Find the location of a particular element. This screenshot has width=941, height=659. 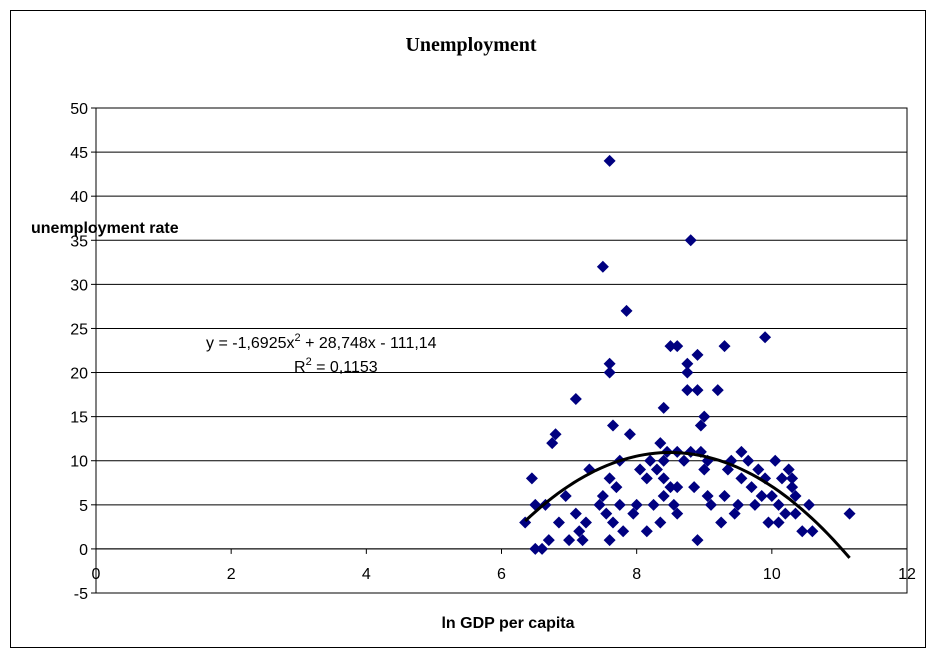

y-tick-label: 0 is located at coordinates (83, 550).